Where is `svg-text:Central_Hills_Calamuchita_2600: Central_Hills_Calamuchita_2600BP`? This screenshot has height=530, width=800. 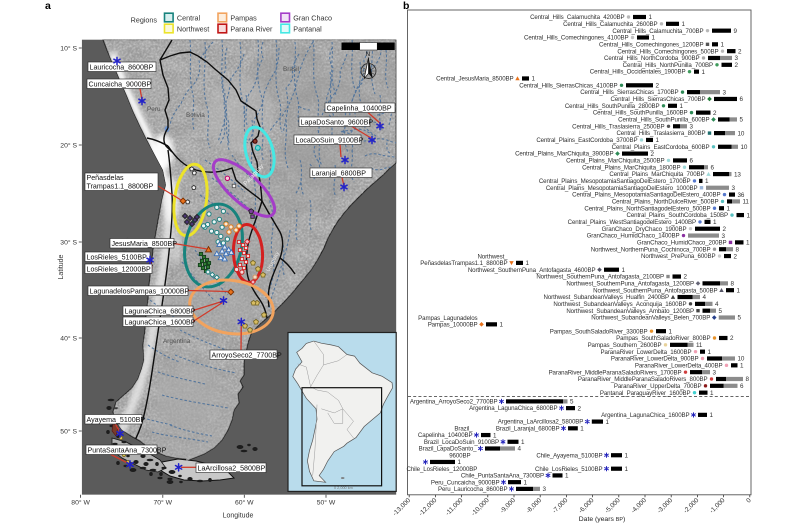 svg-text:Central_Hills_Calamuchita_2600: Central_Hills_Calamuchita_2600BP is located at coordinates (610, 24).